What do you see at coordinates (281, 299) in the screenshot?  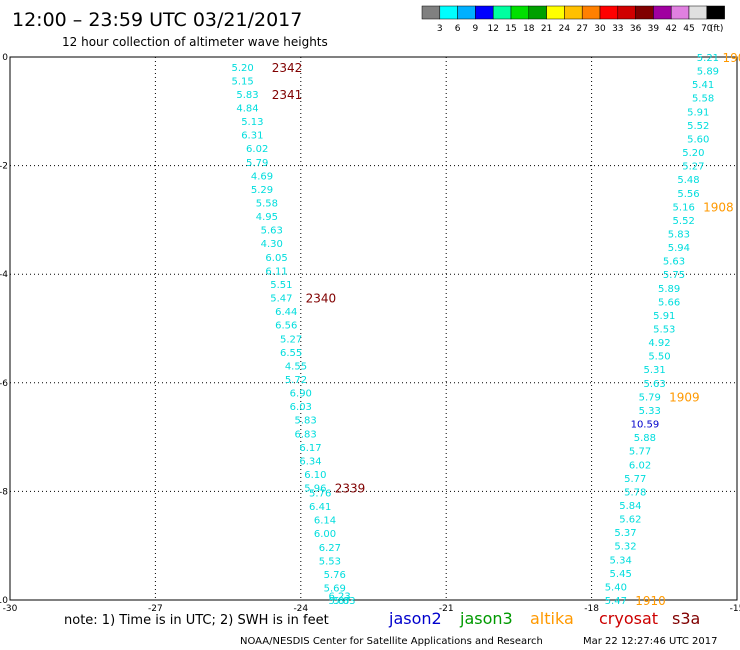 I see `wave-height-value: 5.47` at bounding box center [281, 299].